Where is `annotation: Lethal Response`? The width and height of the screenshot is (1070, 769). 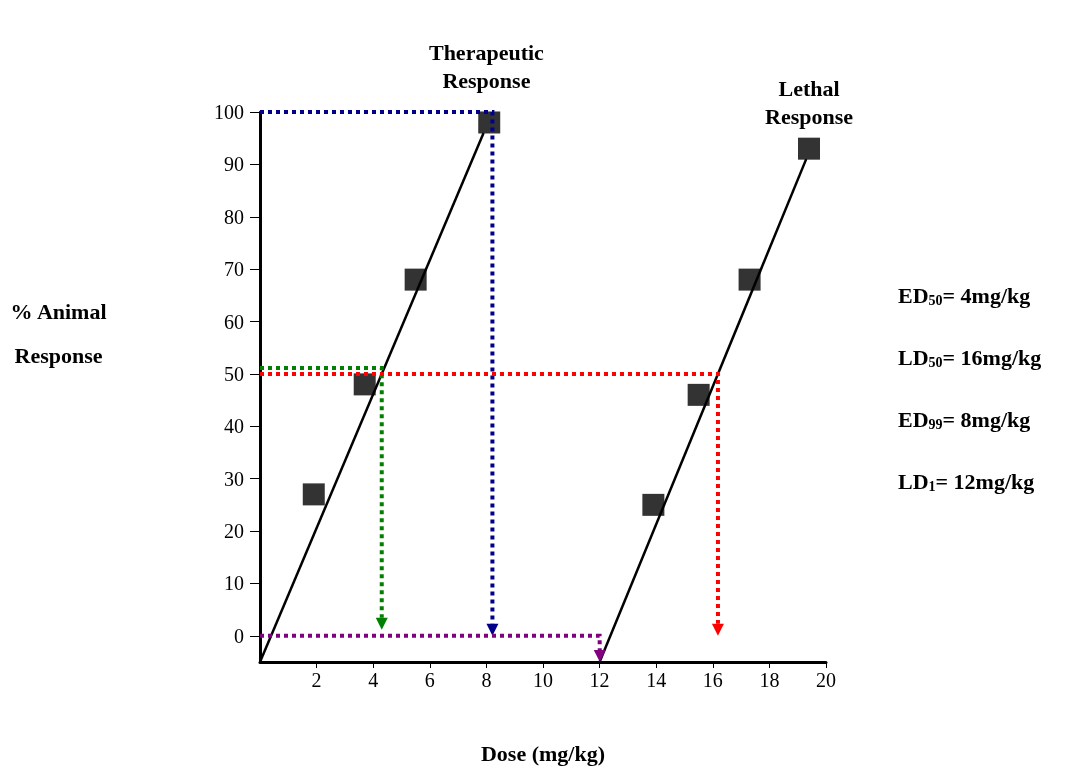
annotation: Lethal Response is located at coordinates (809, 103).